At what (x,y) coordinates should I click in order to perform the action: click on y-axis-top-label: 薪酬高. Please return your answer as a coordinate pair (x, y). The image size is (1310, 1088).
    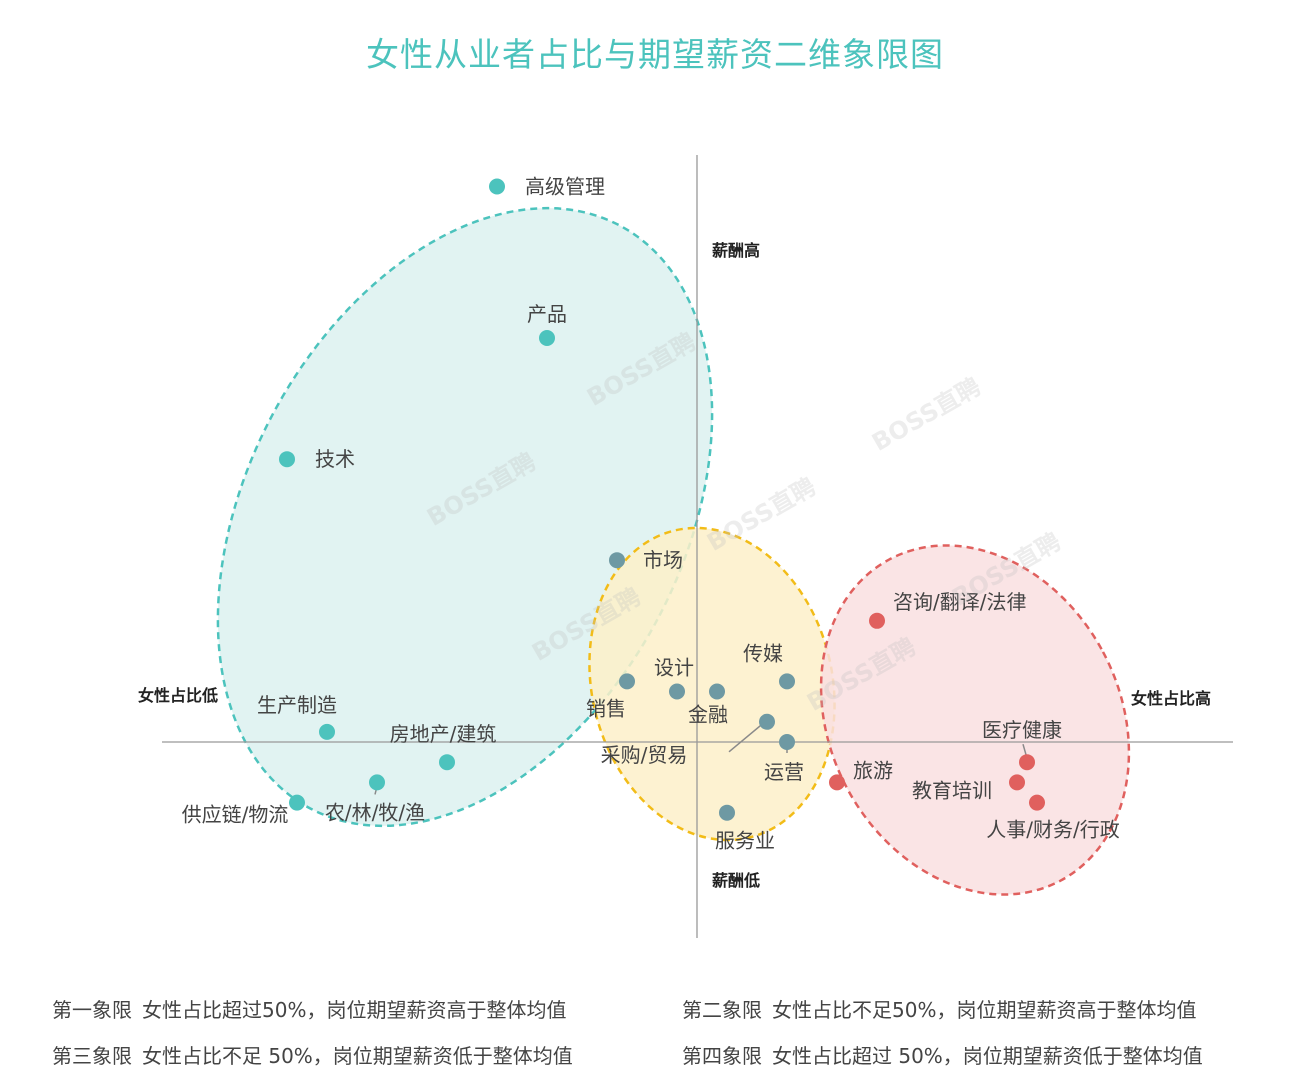
    Looking at the image, I should click on (736, 250).